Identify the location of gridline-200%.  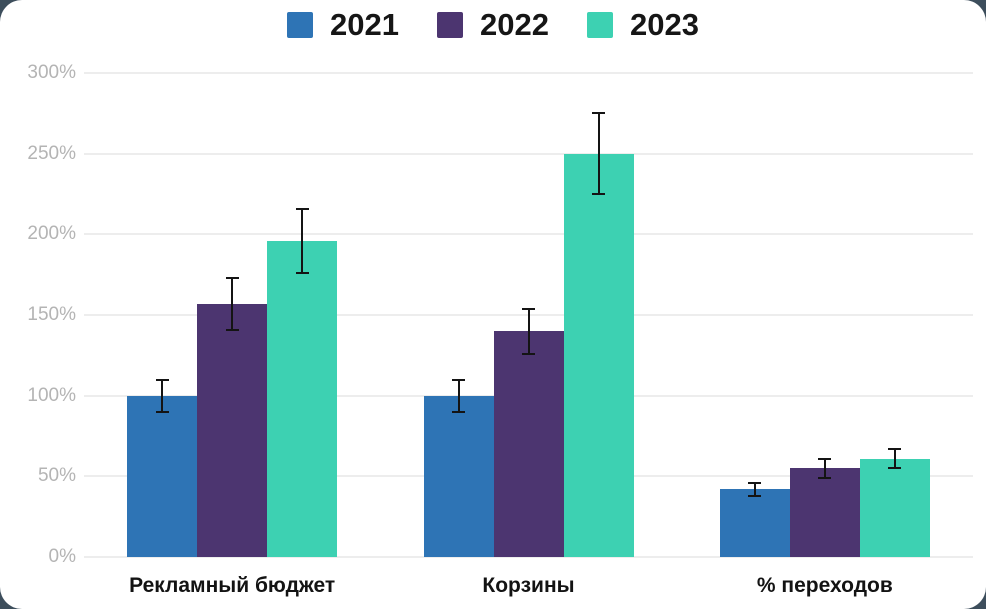
(528, 234).